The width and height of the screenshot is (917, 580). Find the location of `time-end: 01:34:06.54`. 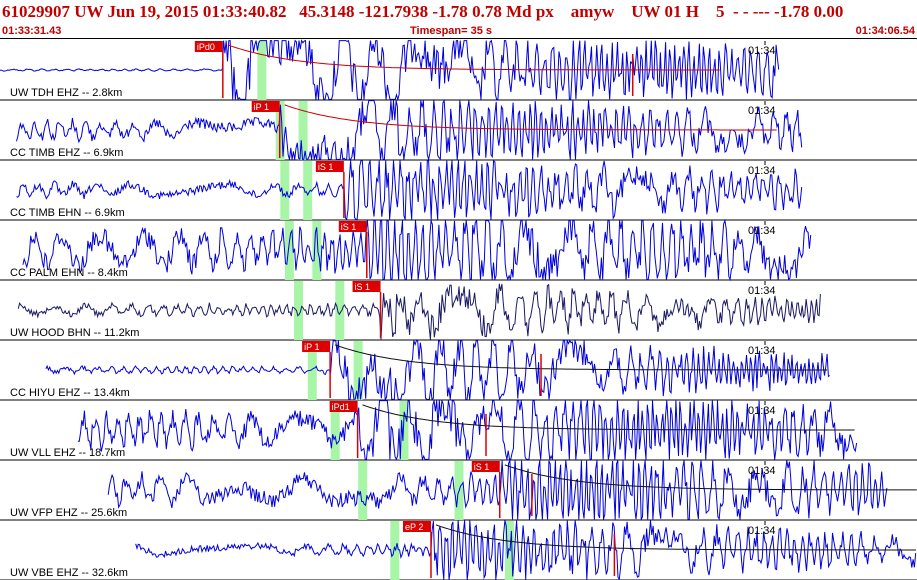

time-end: 01:34:06.54 is located at coordinates (885, 31).